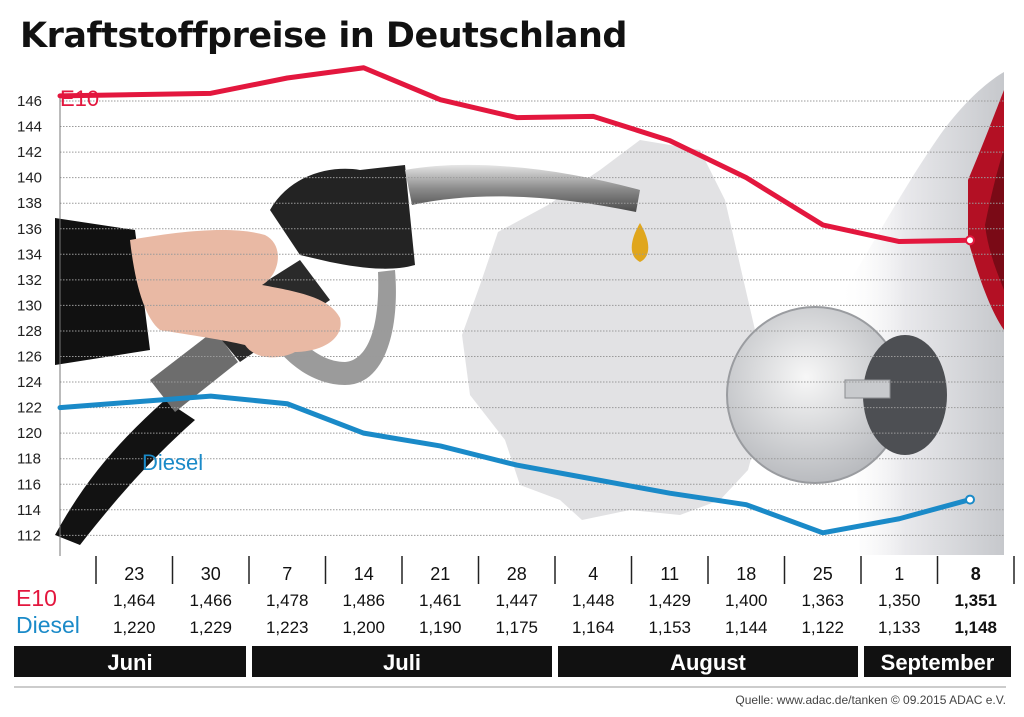 The height and width of the screenshot is (717, 1024). Describe the element at coordinates (210, 600) in the screenshot. I see `table-value-e10: 1,466` at that location.